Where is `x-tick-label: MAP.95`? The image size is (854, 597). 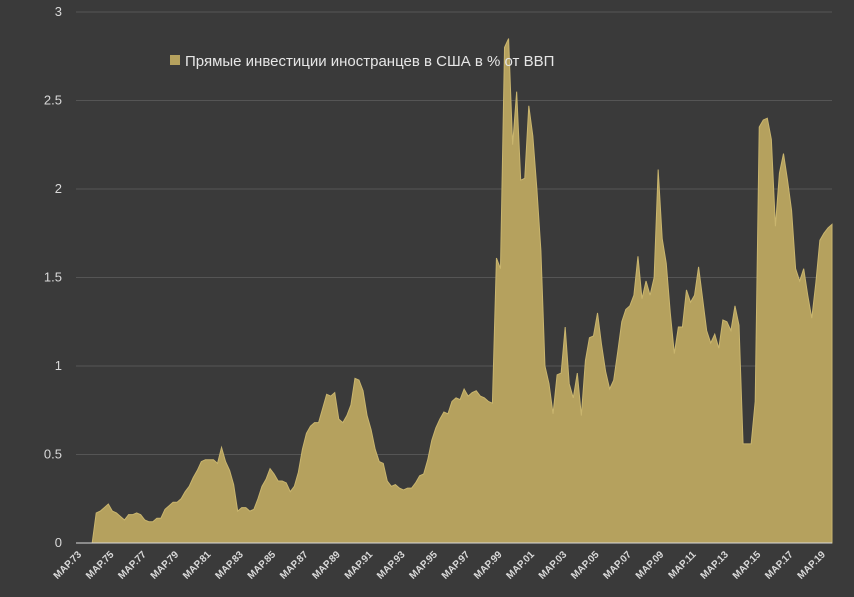 x-tick-label: MAP.95 is located at coordinates (423, 565).